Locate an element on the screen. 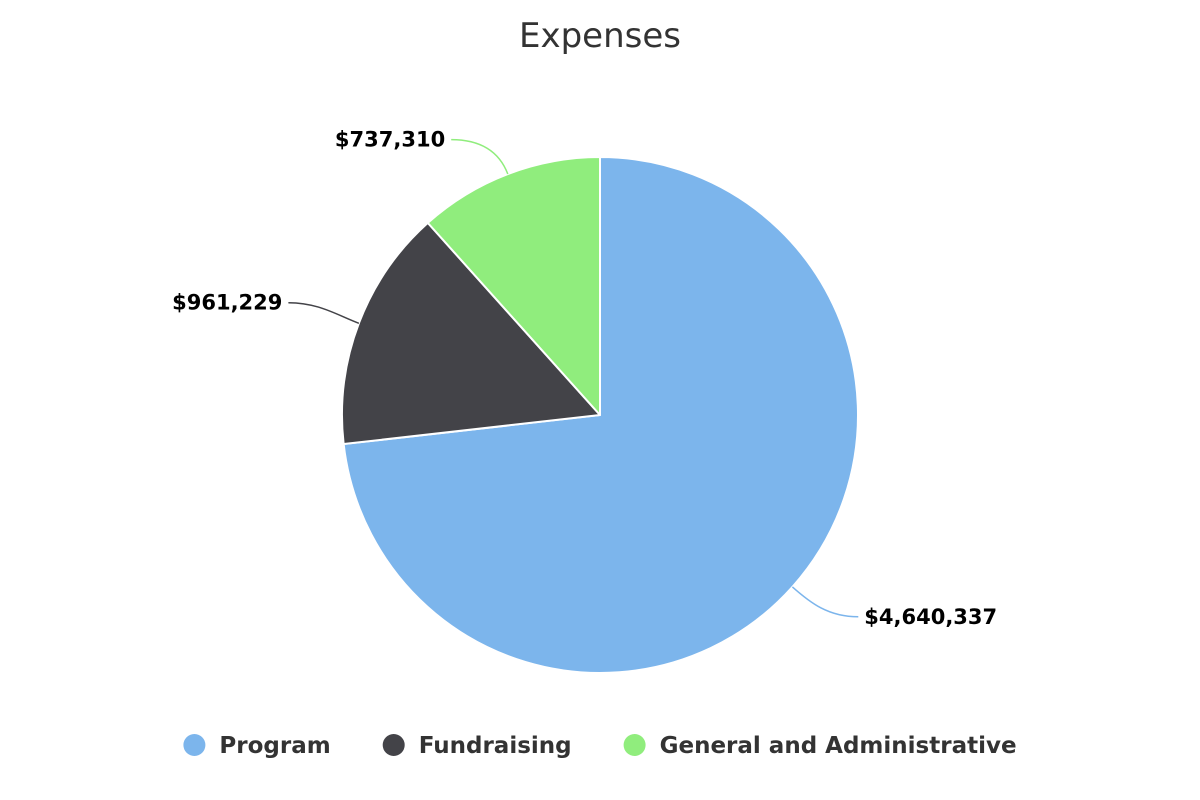 This screenshot has width=1200, height=800. legend-item-general-and-administrative: General and Administrative is located at coordinates (820, 746).